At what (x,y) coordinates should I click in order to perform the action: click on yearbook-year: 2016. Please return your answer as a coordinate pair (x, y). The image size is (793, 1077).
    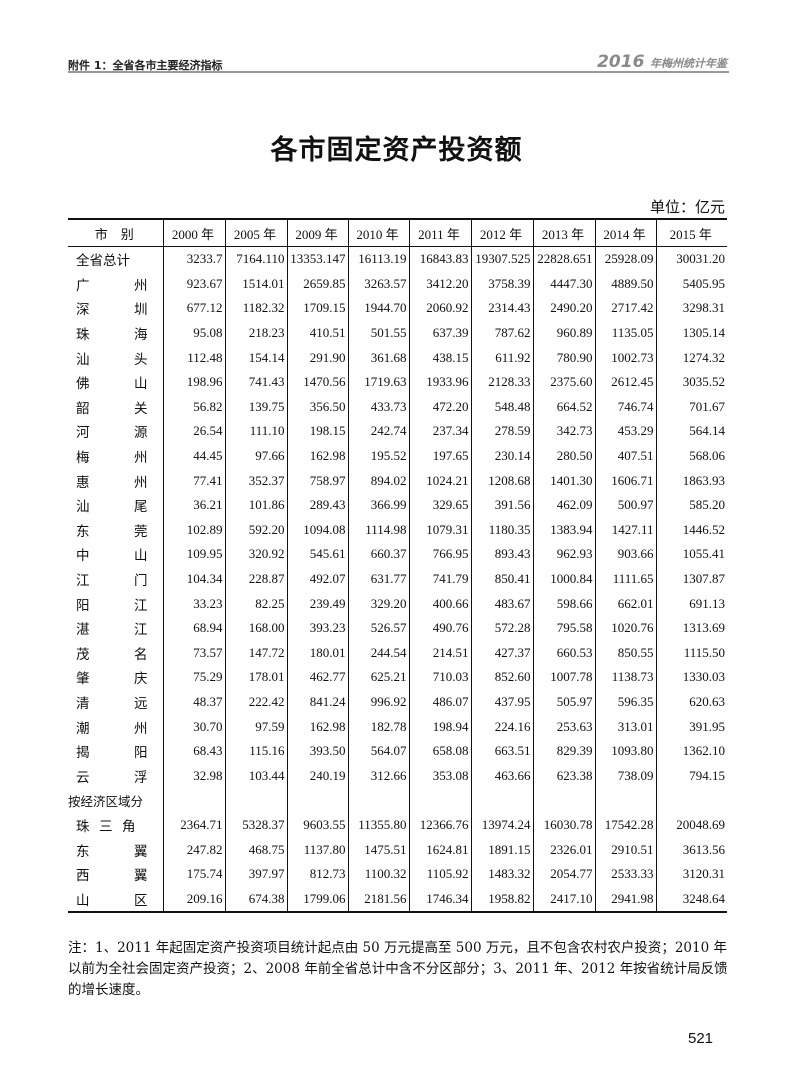
    Looking at the image, I should click on (621, 62).